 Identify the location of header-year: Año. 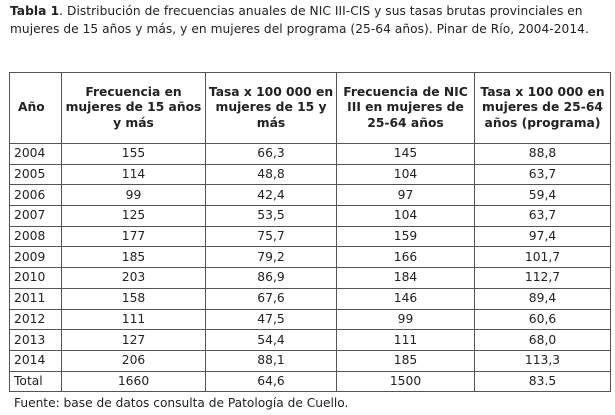
(35, 108).